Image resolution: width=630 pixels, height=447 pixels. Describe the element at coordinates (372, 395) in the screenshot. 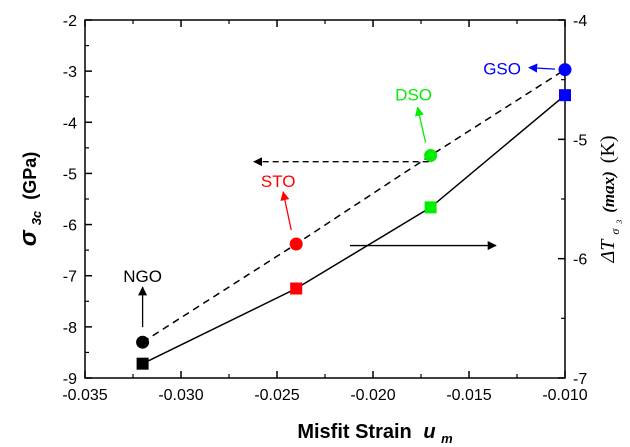

I see `x-tick-label: -0.020` at that location.